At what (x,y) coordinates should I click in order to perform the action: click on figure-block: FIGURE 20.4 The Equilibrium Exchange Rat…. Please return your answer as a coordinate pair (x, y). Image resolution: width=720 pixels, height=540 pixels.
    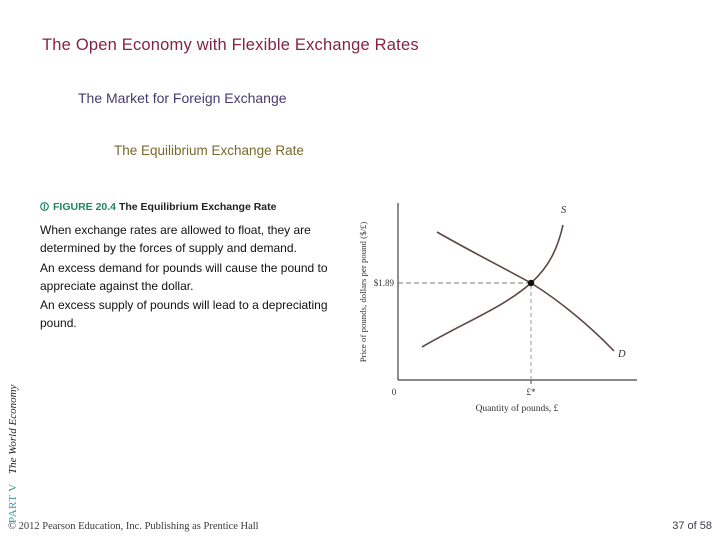
    Looking at the image, I should click on (197, 267).